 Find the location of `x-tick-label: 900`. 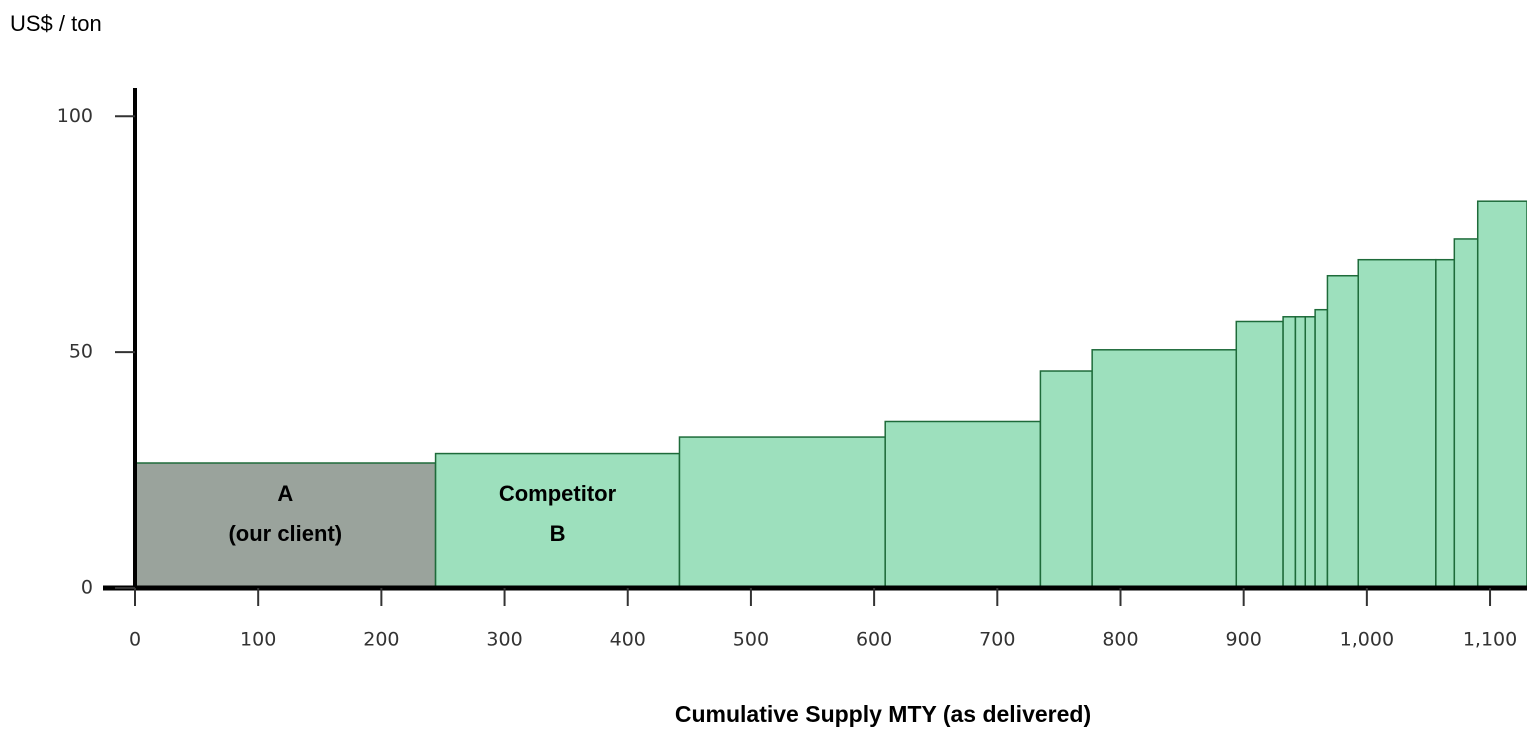

x-tick-label: 900 is located at coordinates (1244, 640).